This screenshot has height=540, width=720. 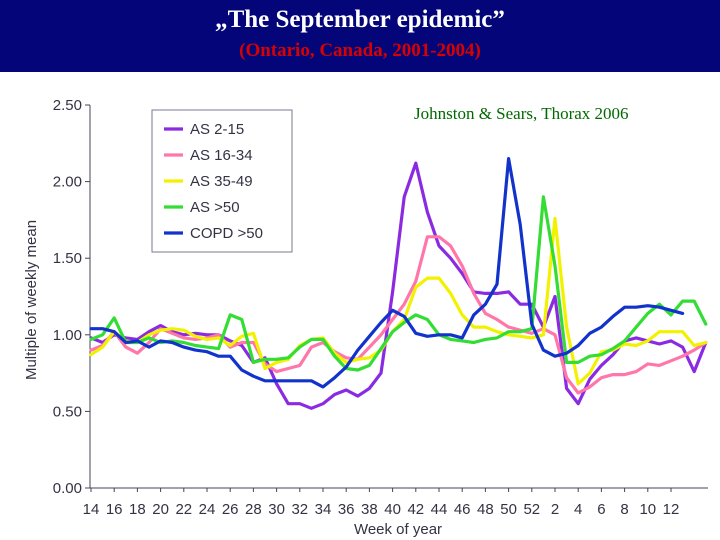 I want to click on x-tick-label: 30, so click(x=276, y=509).